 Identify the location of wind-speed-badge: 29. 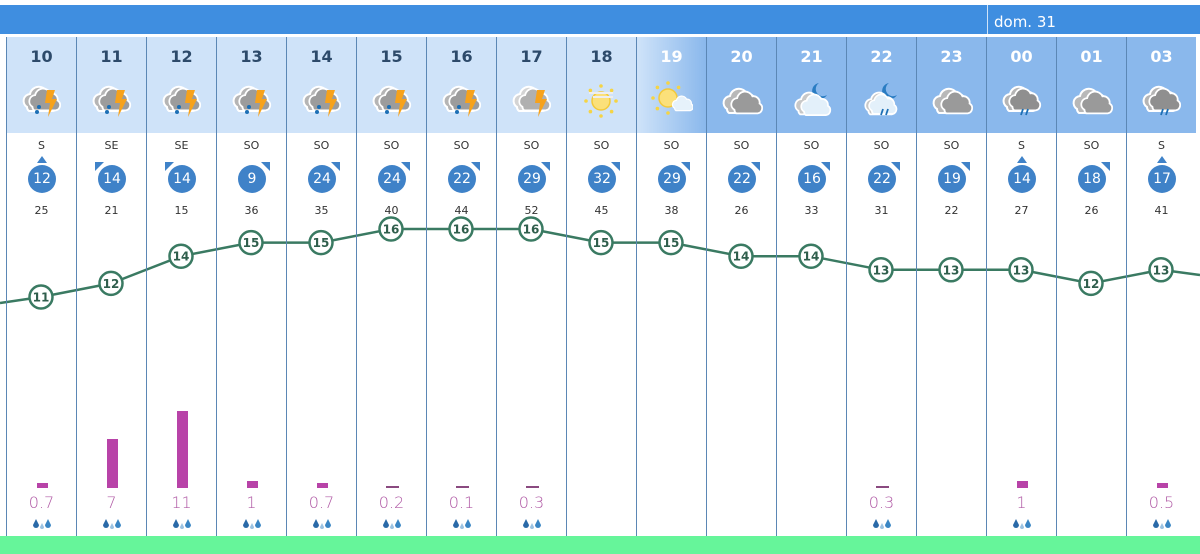
(532, 179).